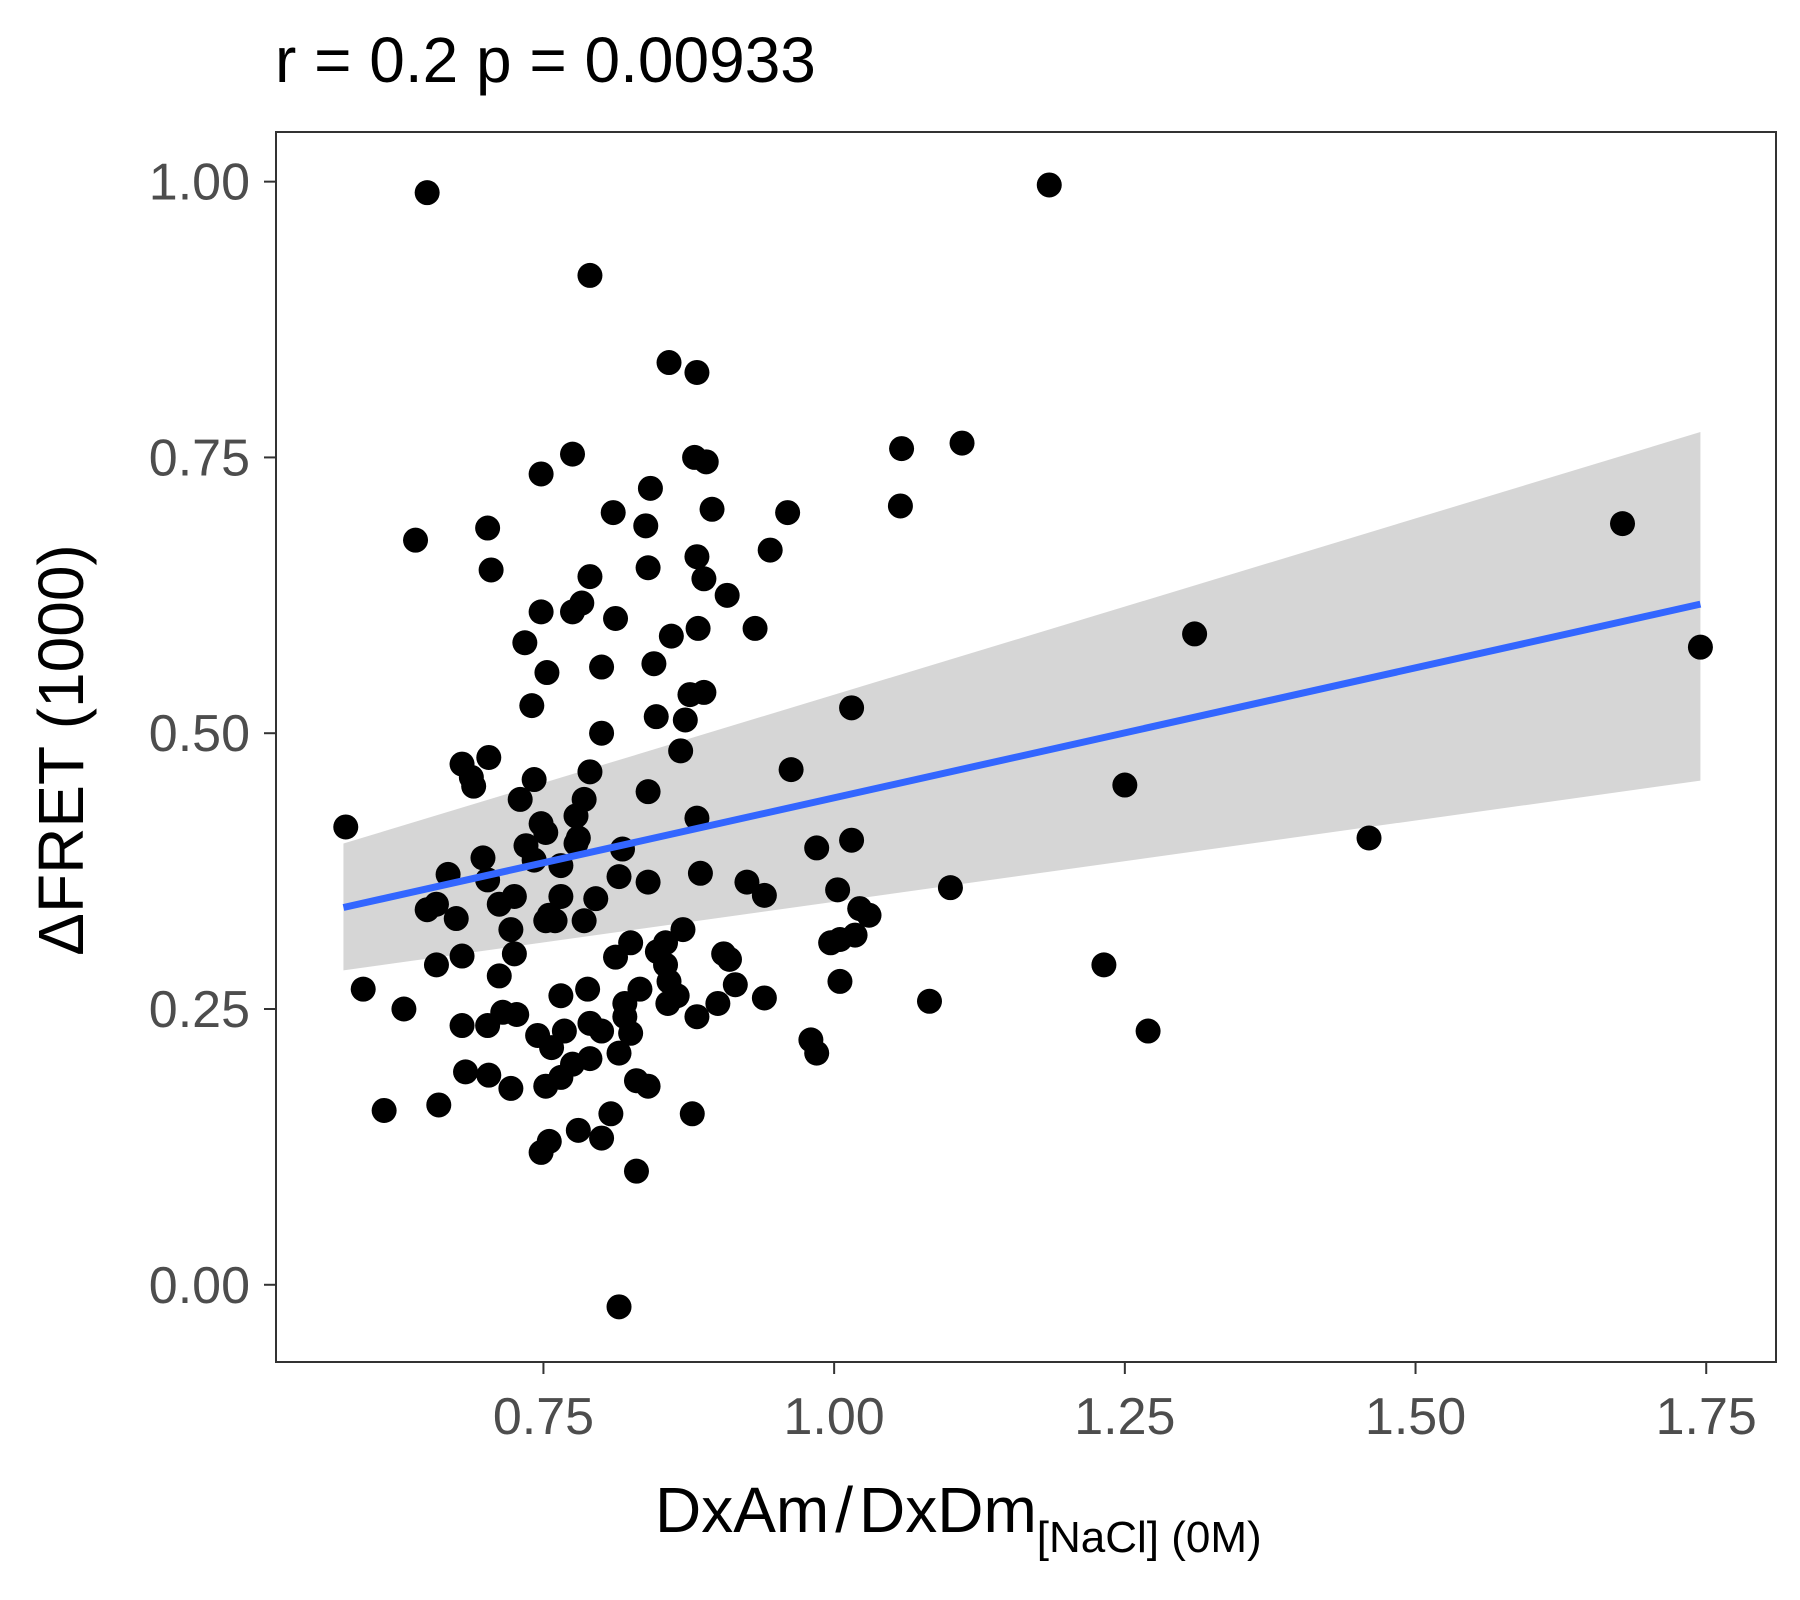 The width and height of the screenshot is (1800, 1600). I want to click on chart-title: r = 0.2 p = 0.00933, so click(545, 60).